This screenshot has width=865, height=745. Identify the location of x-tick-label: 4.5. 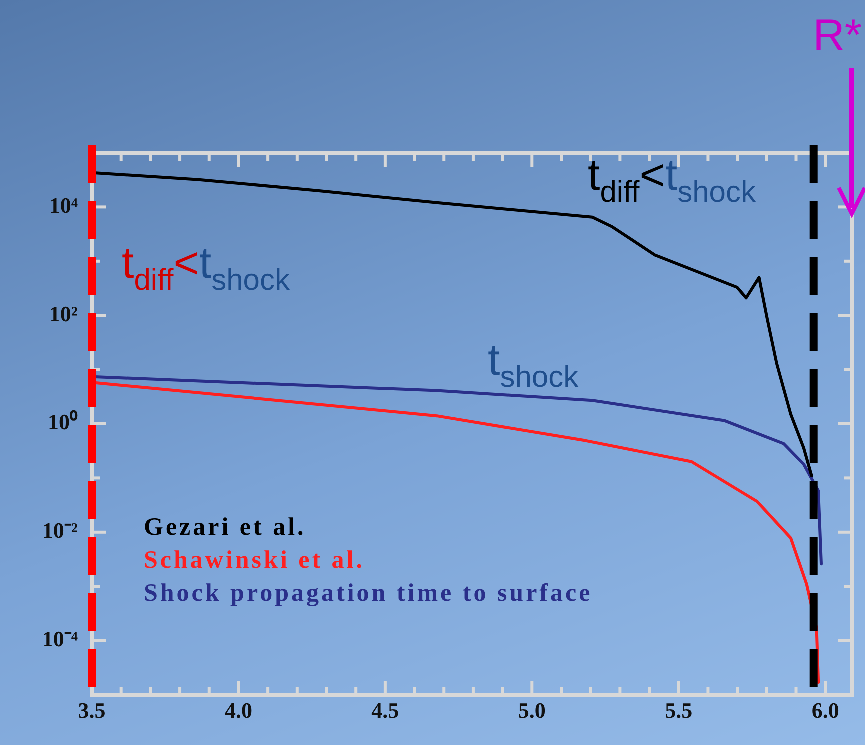
(386, 710).